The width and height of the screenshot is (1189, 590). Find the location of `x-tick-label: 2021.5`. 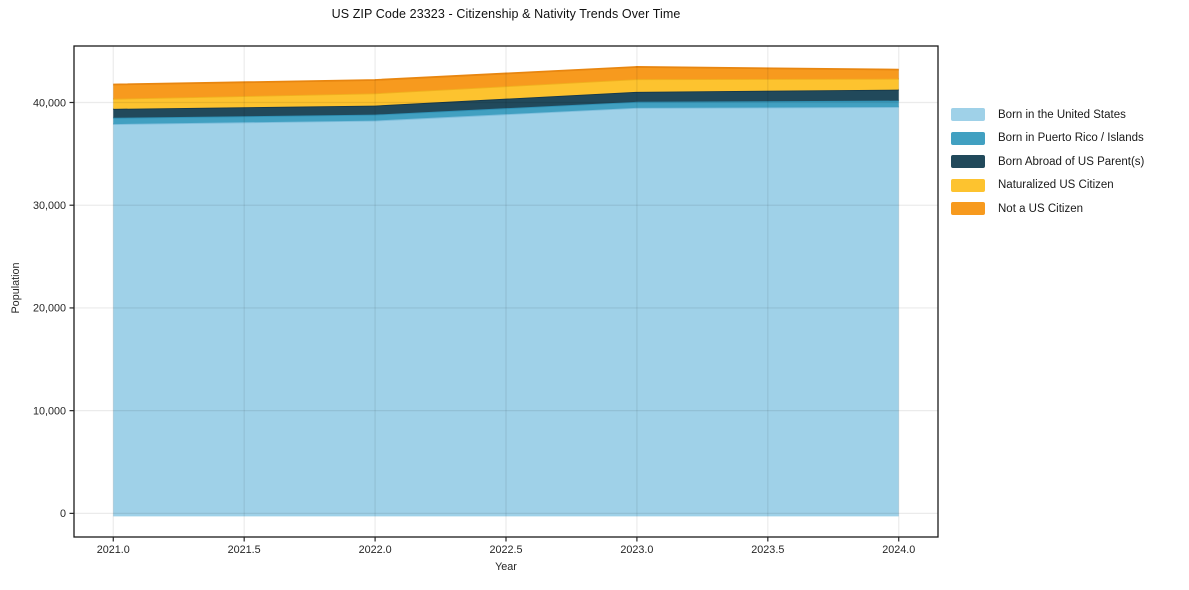

x-tick-label: 2021.5 is located at coordinates (244, 550).